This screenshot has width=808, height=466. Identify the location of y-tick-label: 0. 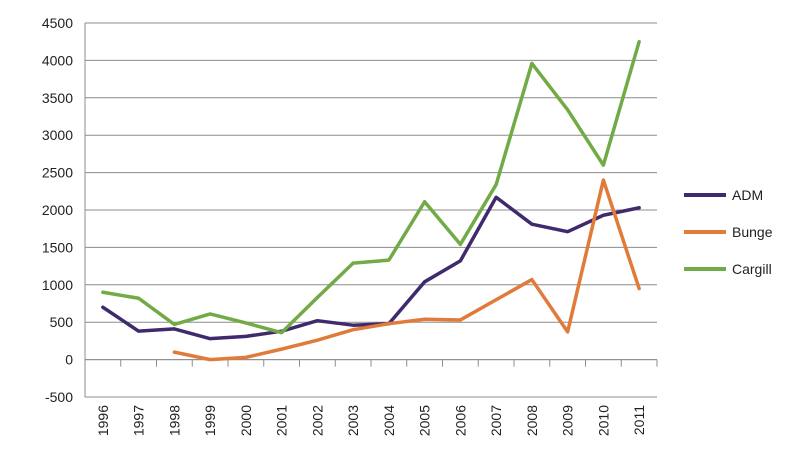
(69, 360).